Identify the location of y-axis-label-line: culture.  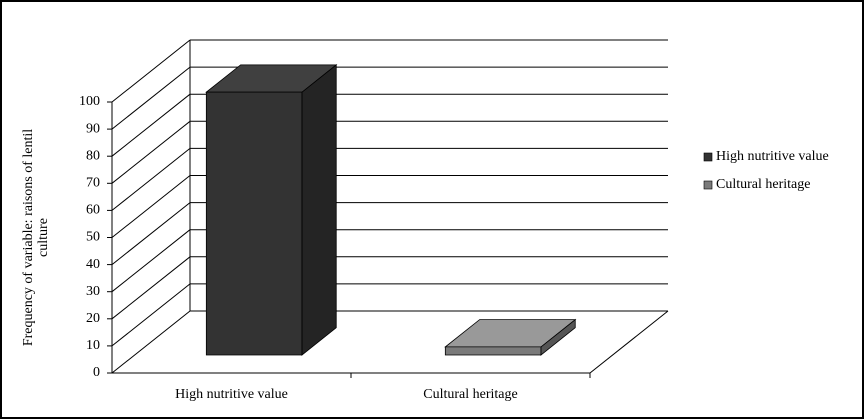
(43, 237).